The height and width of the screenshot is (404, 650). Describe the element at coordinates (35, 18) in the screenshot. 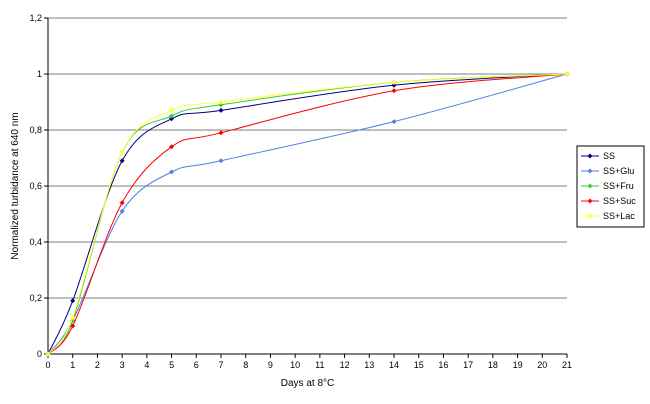

I see `y-tick-label: 1,2` at that location.